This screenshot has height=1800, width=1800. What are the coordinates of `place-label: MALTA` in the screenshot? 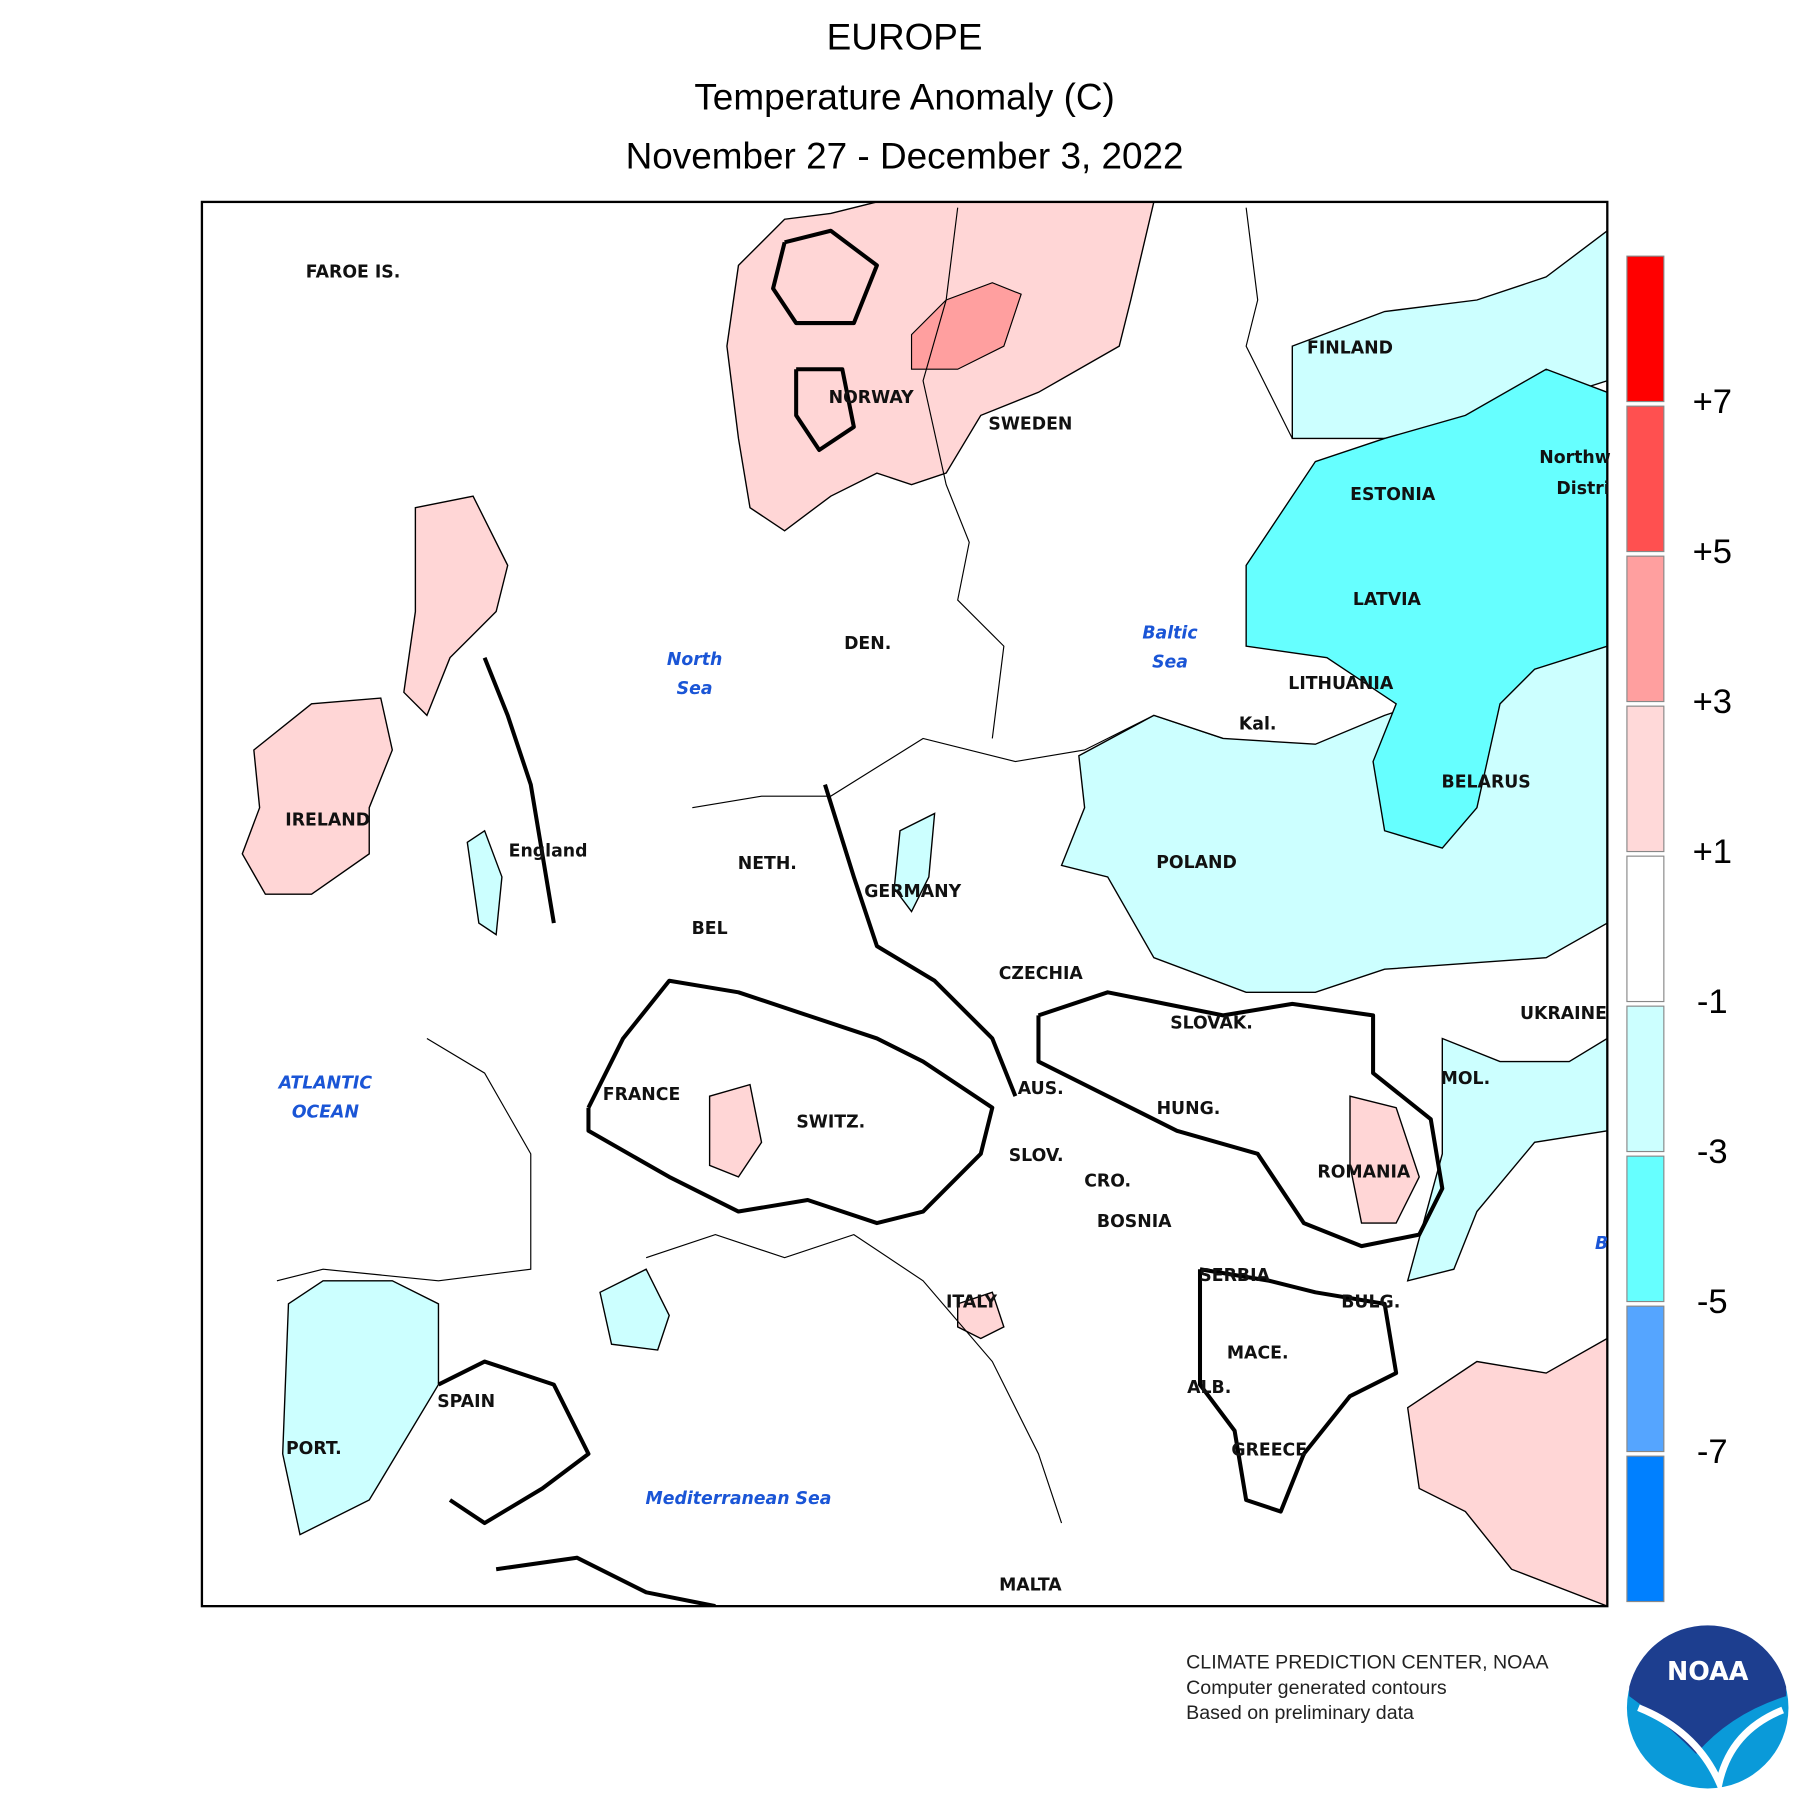 It's located at (1030, 1585).